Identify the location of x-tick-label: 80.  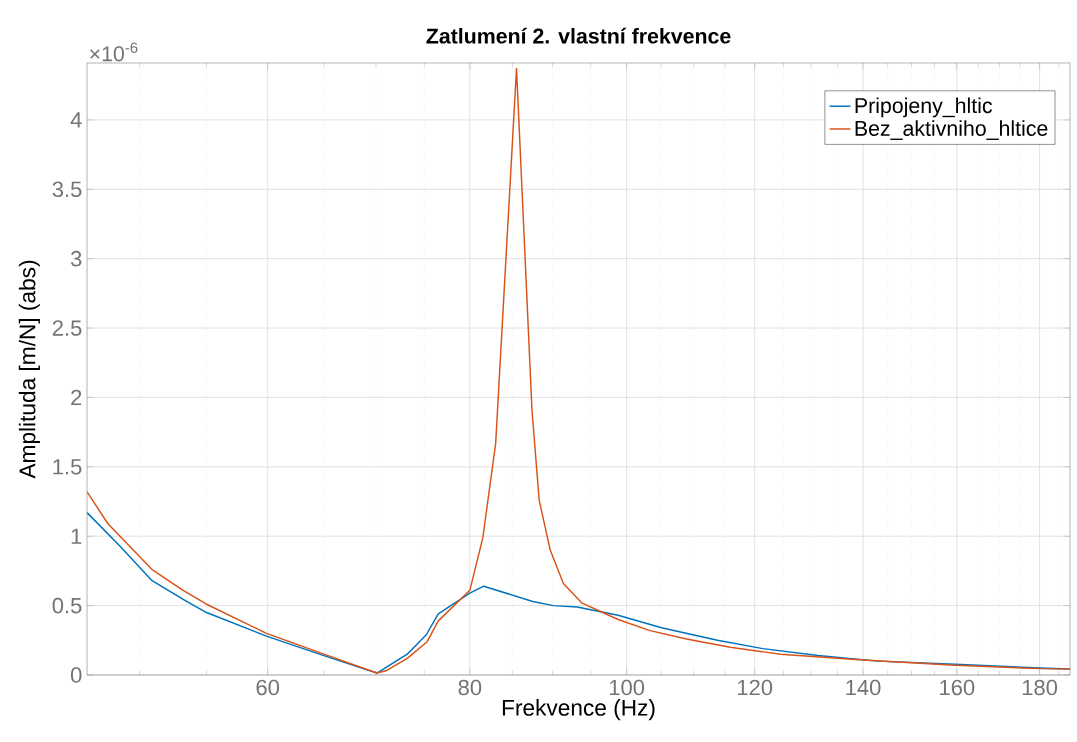
(470, 687).